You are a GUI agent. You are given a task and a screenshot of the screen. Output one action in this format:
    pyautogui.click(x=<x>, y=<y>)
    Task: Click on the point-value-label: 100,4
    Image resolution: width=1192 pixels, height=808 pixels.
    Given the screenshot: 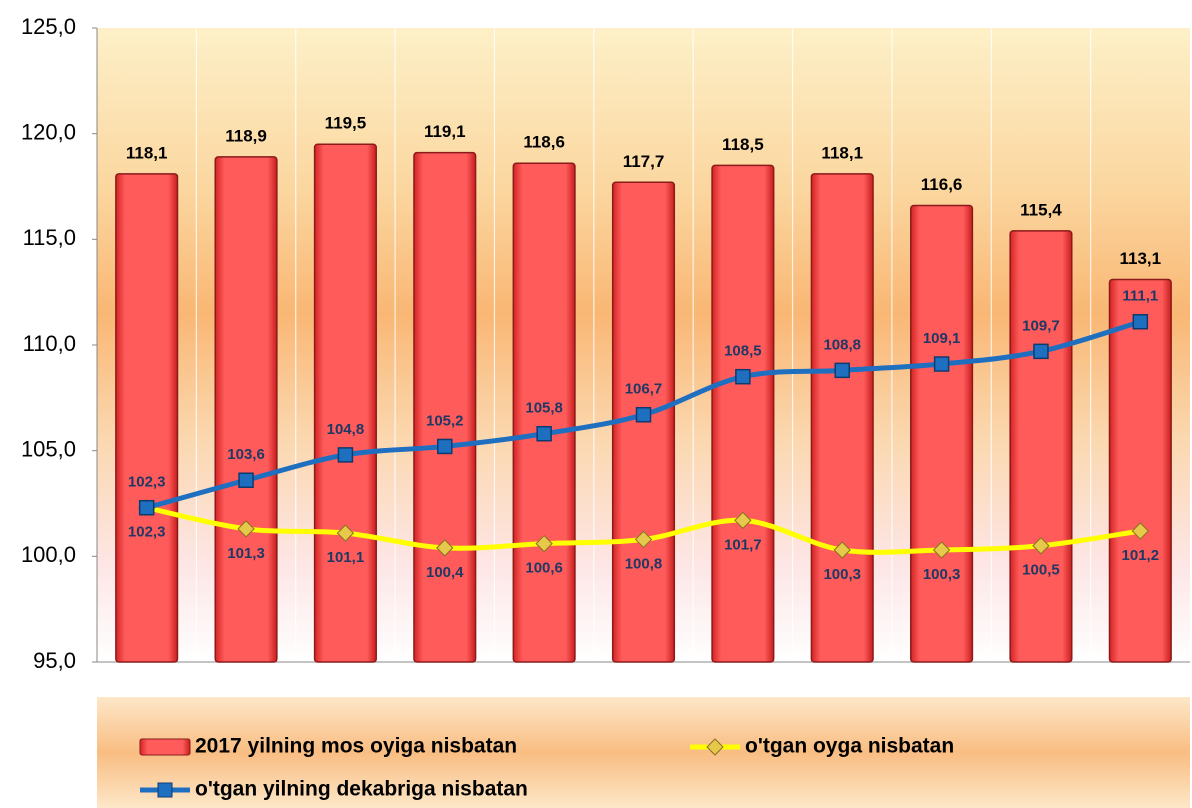 What is the action you would take?
    pyautogui.click(x=445, y=572)
    